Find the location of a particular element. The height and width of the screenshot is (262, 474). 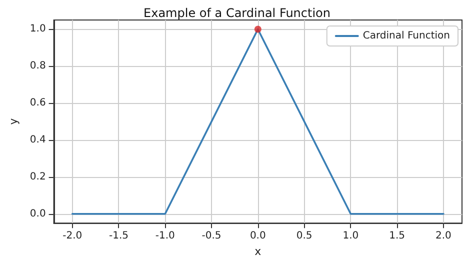

legend-label: Cardinal Function is located at coordinates (406, 36).